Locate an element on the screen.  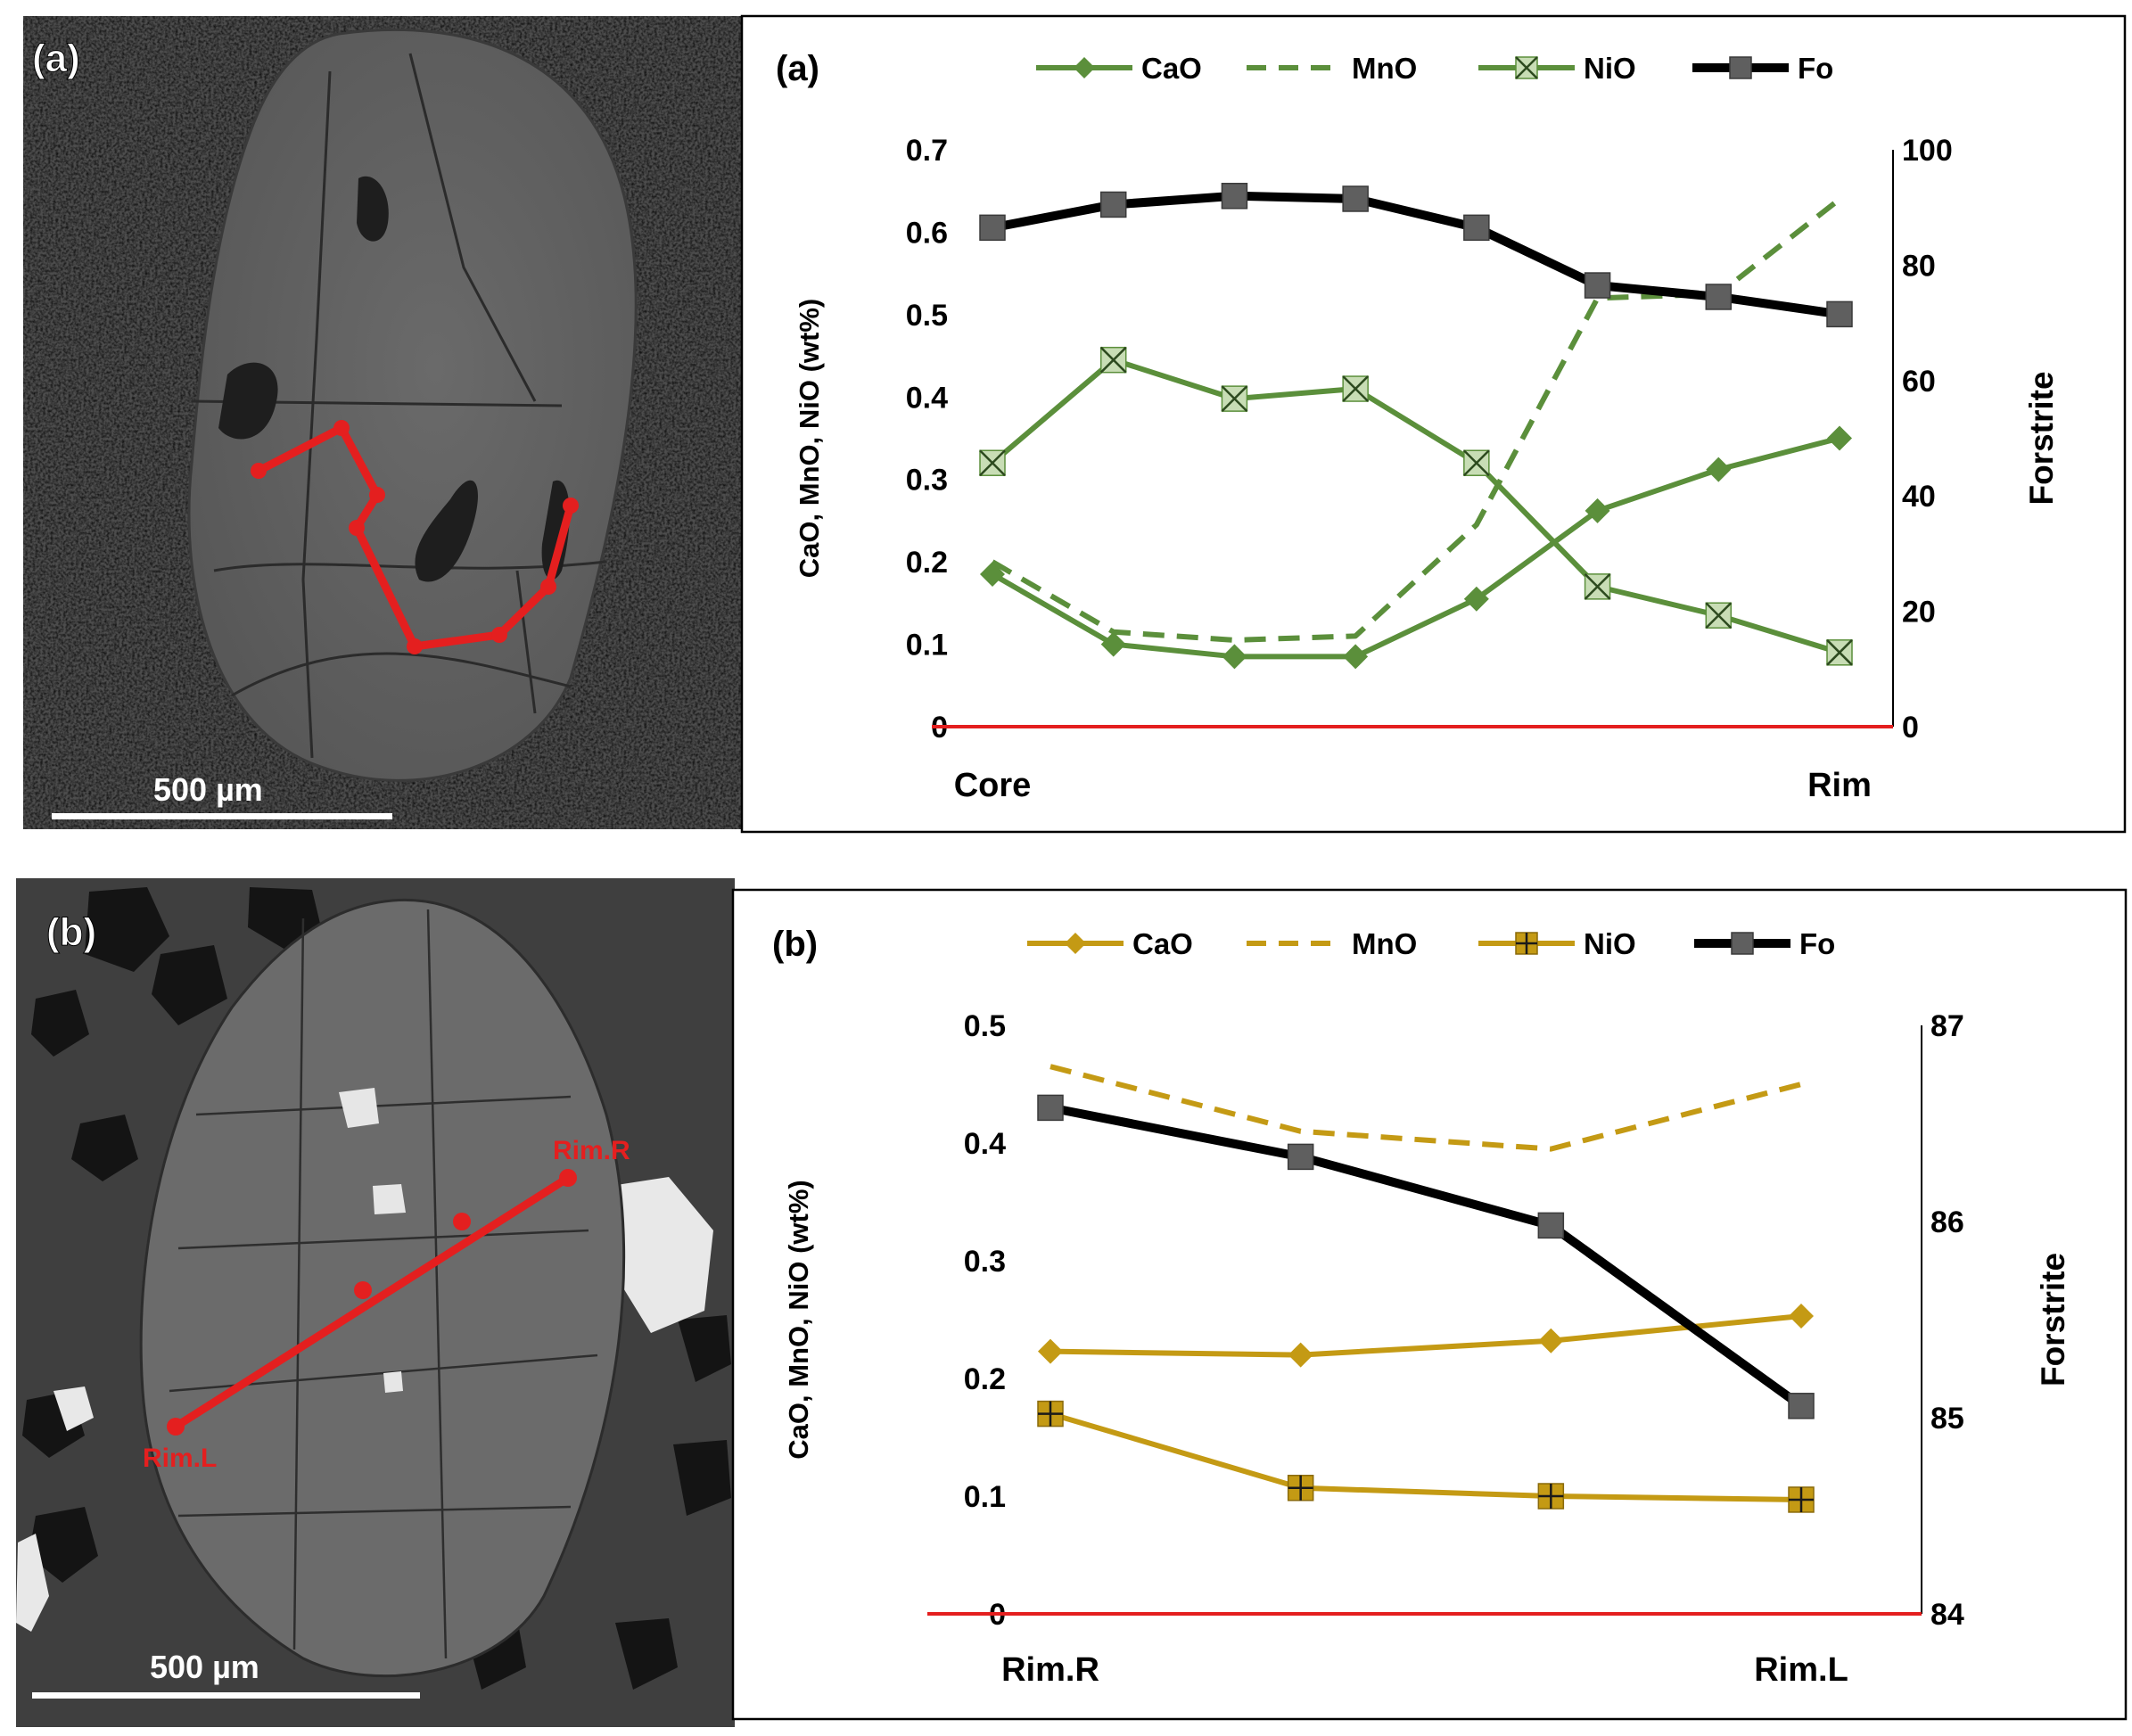
y2-tick-label: 80 is located at coordinates (1919, 266).